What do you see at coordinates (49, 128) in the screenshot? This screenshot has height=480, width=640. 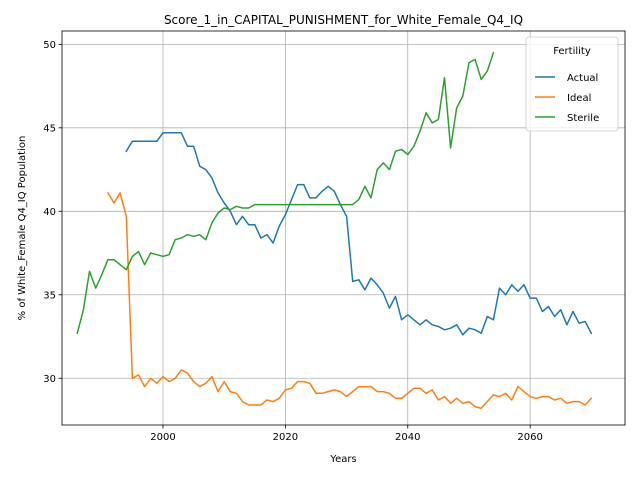 I see `y-tick-label: 45` at bounding box center [49, 128].